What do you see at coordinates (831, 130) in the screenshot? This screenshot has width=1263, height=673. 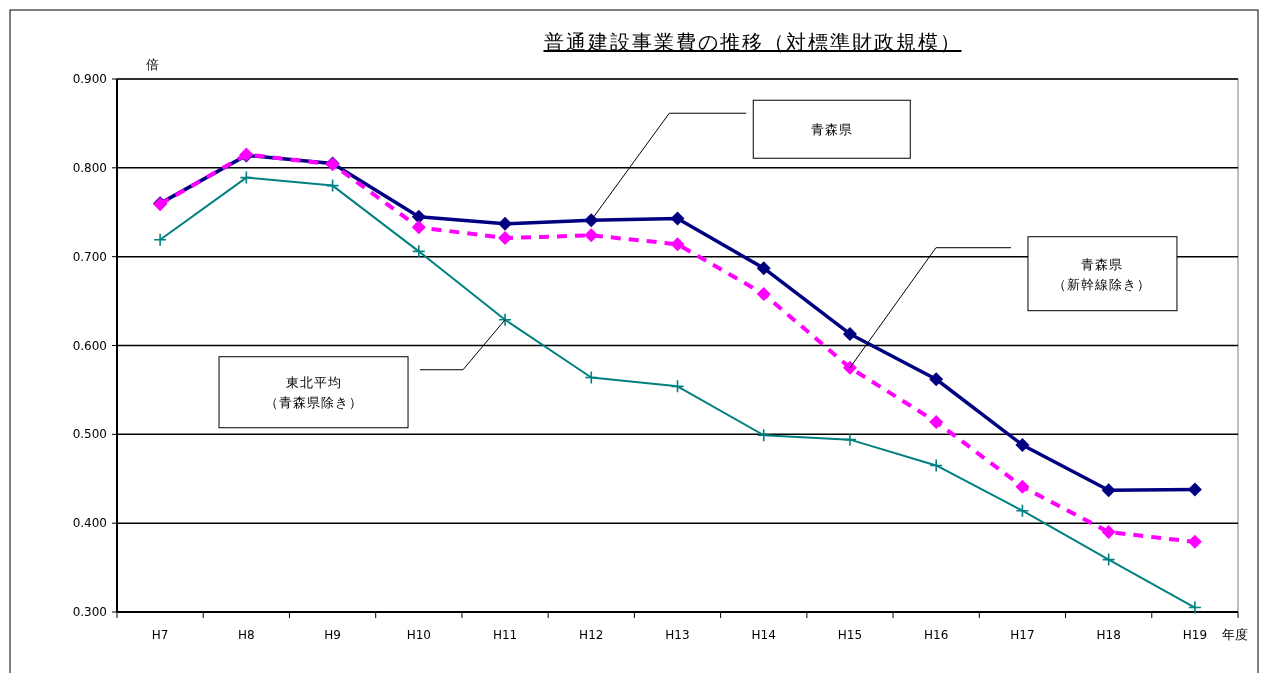 I see `annotation: 青森県` at bounding box center [831, 130].